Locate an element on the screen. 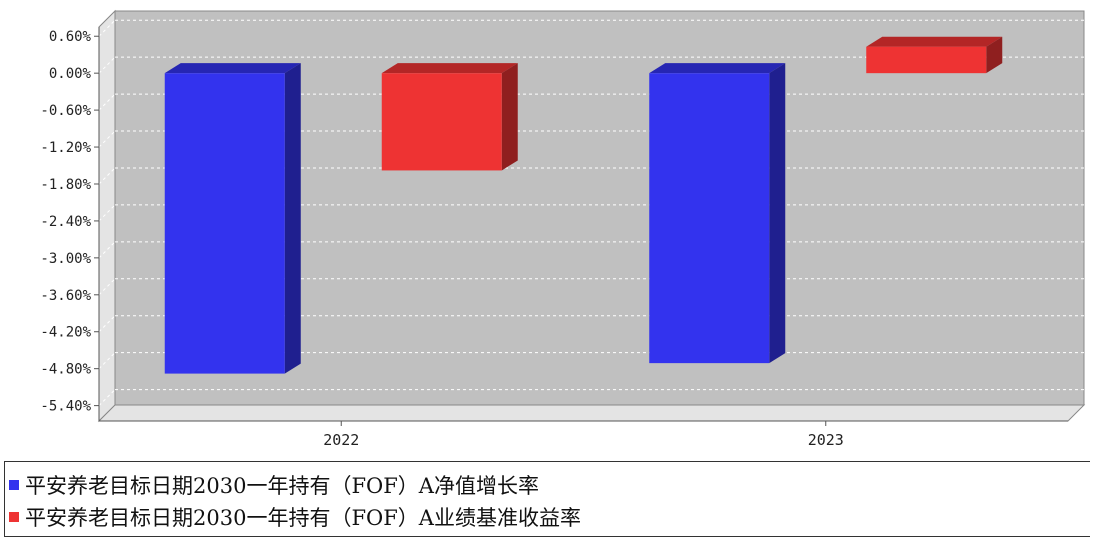  y-tick-label: -1.80% is located at coordinates (65, 185).